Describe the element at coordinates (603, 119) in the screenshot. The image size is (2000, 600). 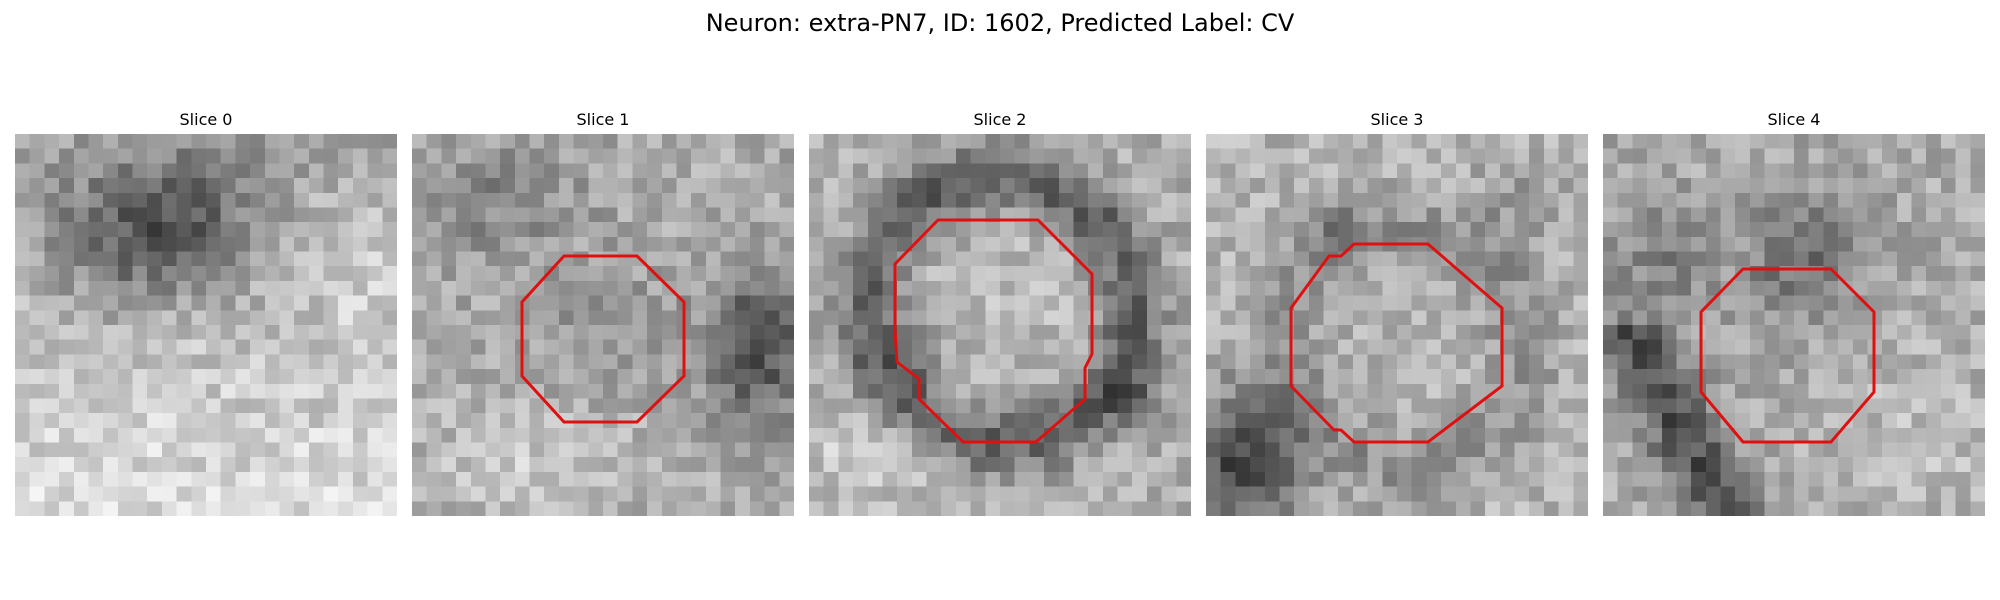
I see `panel-title-slice-1: Slice 1` at that location.